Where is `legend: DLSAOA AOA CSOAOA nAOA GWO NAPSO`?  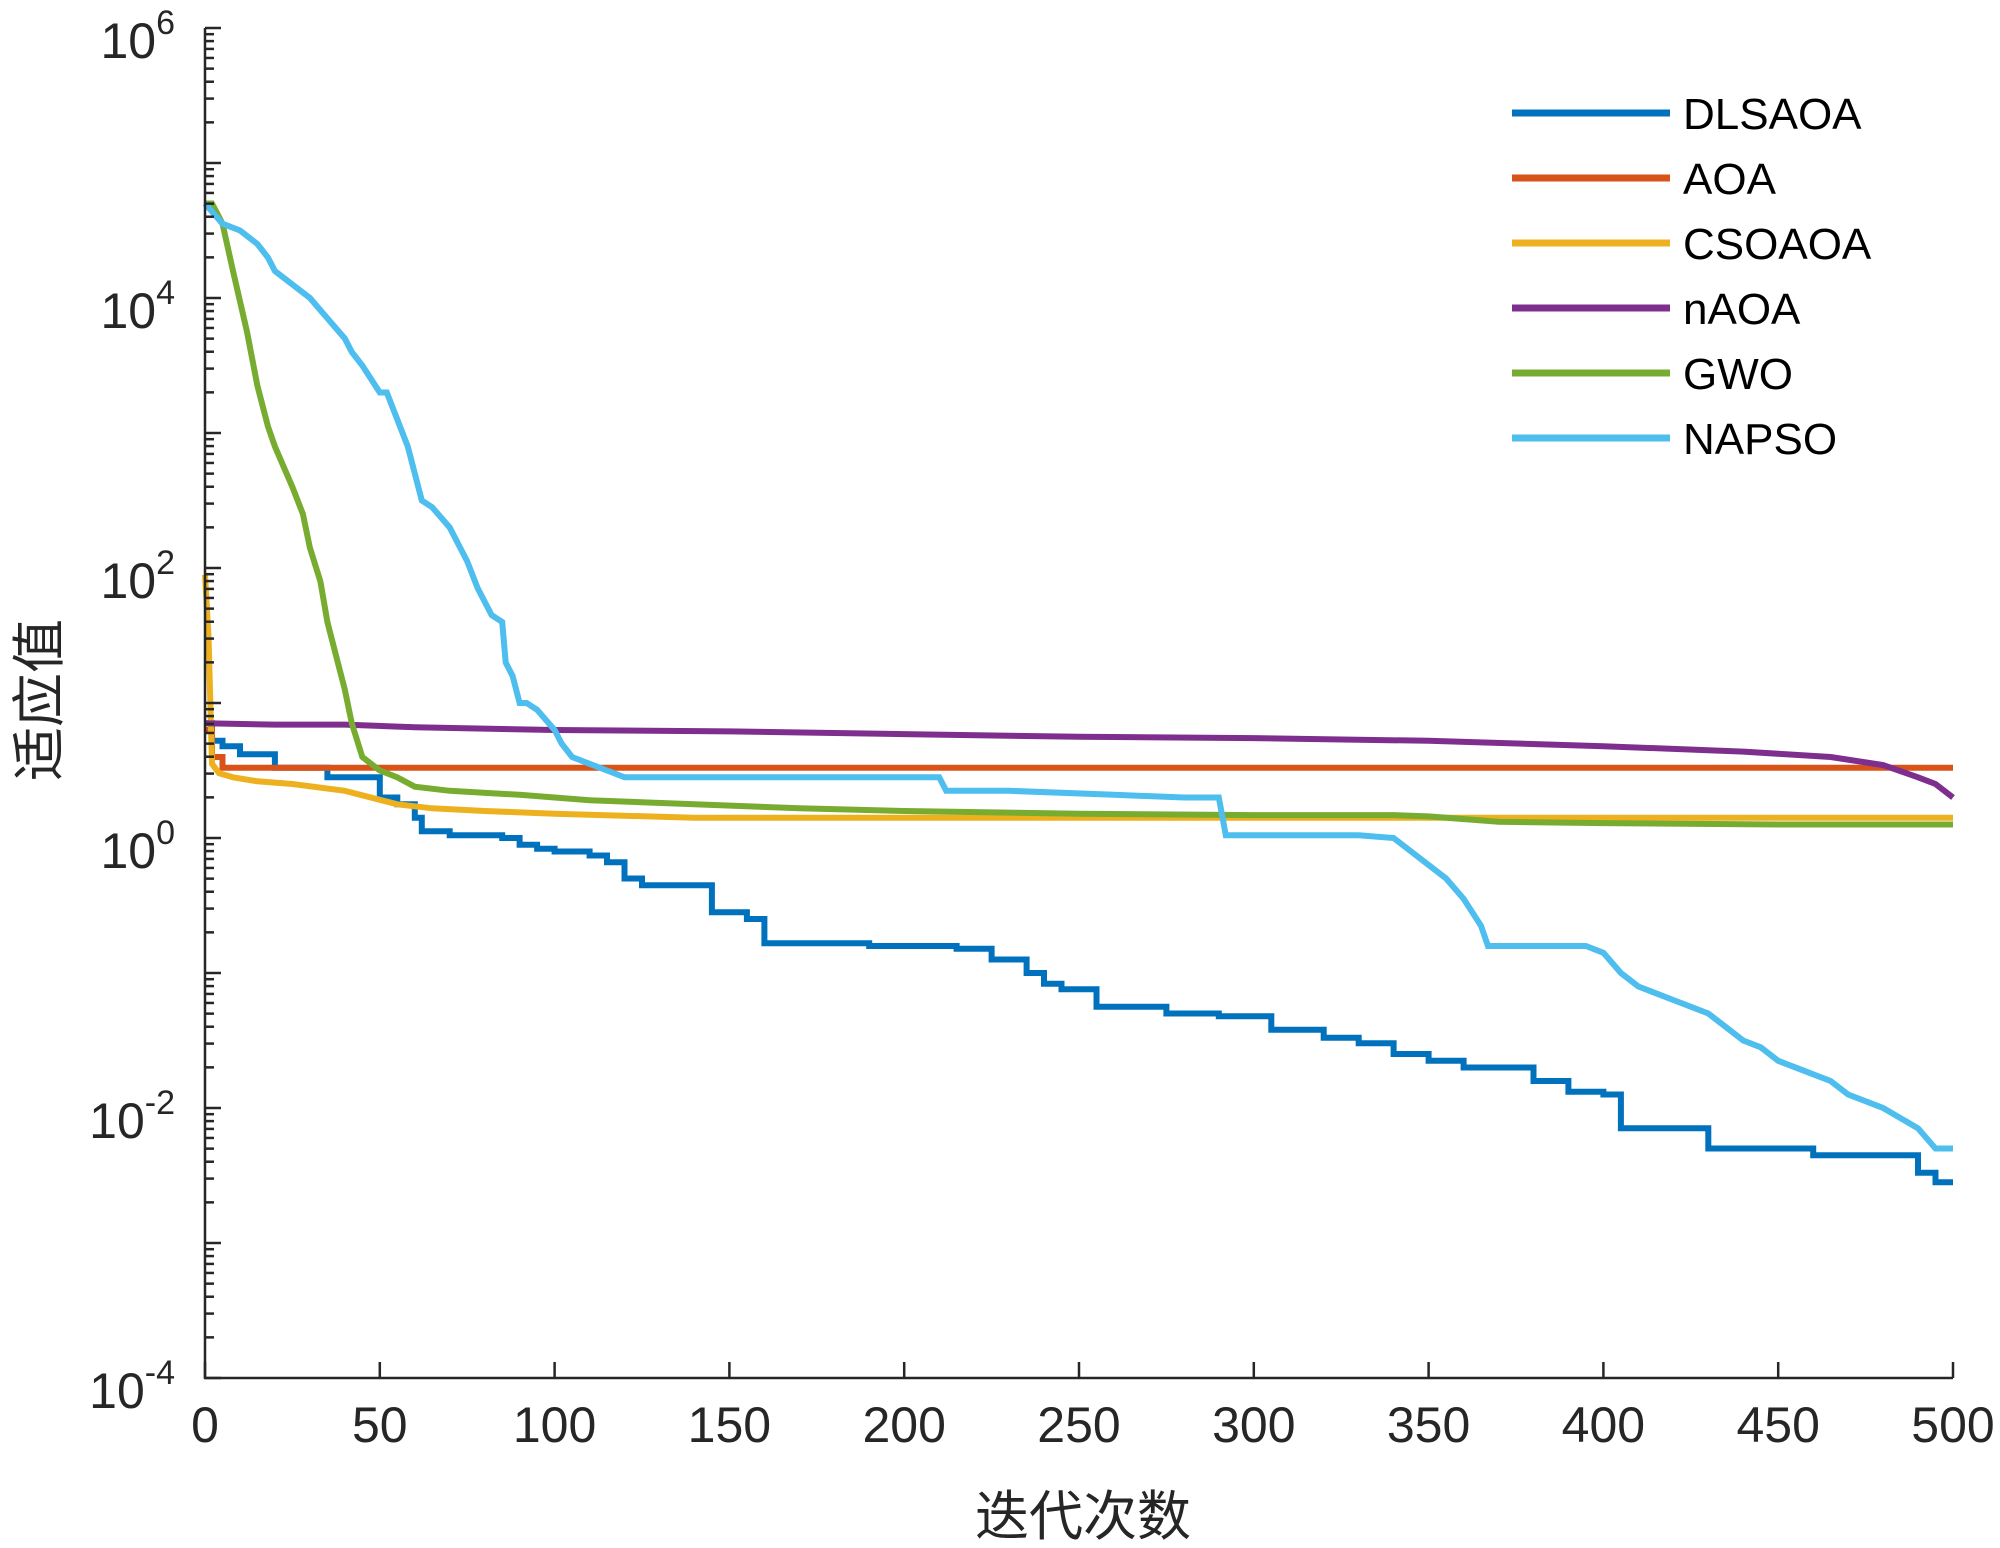
legend: DLSAOA AOA CSOAOA nAOA GWO NAPSO is located at coordinates (1692, 277).